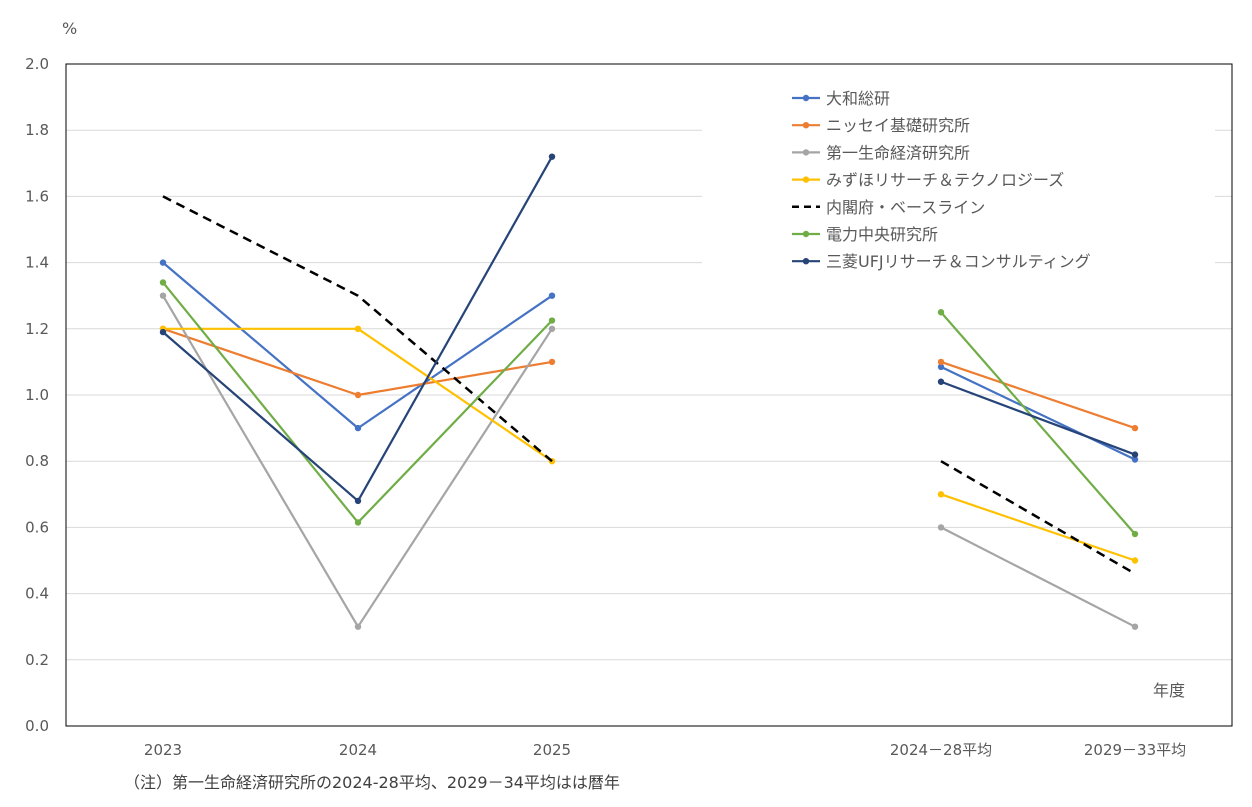 This screenshot has width=1252, height=807. I want to click on x-axis-unit-label: 年度, so click(1169, 690).